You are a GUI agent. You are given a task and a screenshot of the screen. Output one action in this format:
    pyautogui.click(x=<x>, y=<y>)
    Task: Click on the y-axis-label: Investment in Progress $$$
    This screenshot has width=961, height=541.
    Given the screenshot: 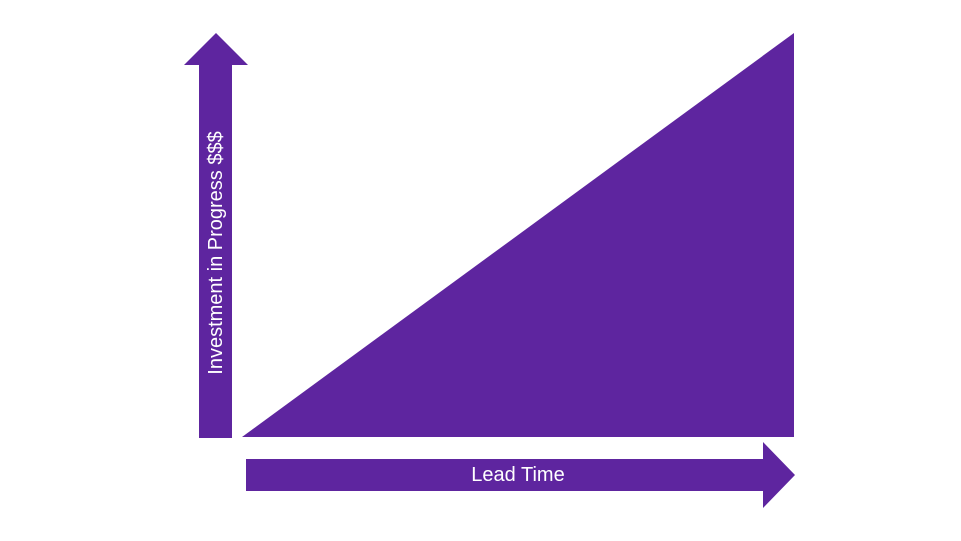 What is the action you would take?
    pyautogui.click(x=216, y=252)
    